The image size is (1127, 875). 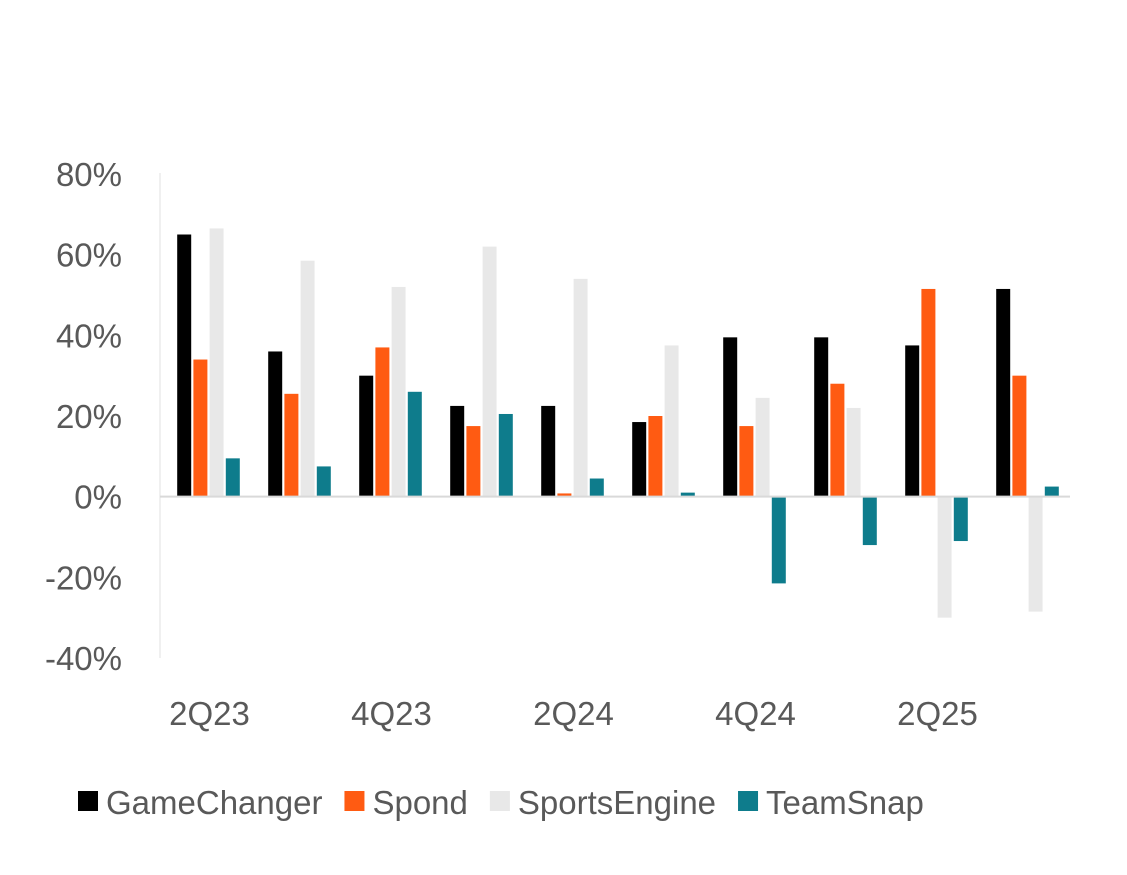 What do you see at coordinates (869, 521) in the screenshot?
I see `bar-teamsnap-1q25` at bounding box center [869, 521].